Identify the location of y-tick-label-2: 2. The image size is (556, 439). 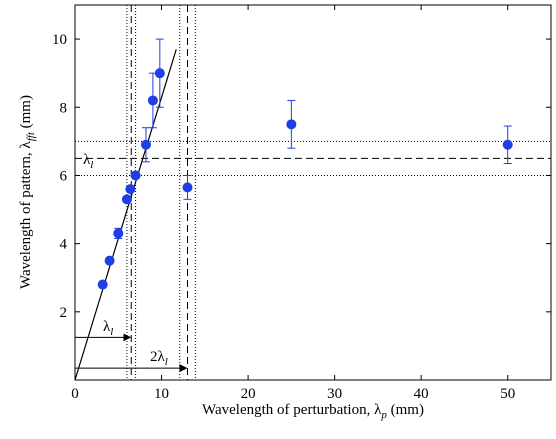
(64, 313).